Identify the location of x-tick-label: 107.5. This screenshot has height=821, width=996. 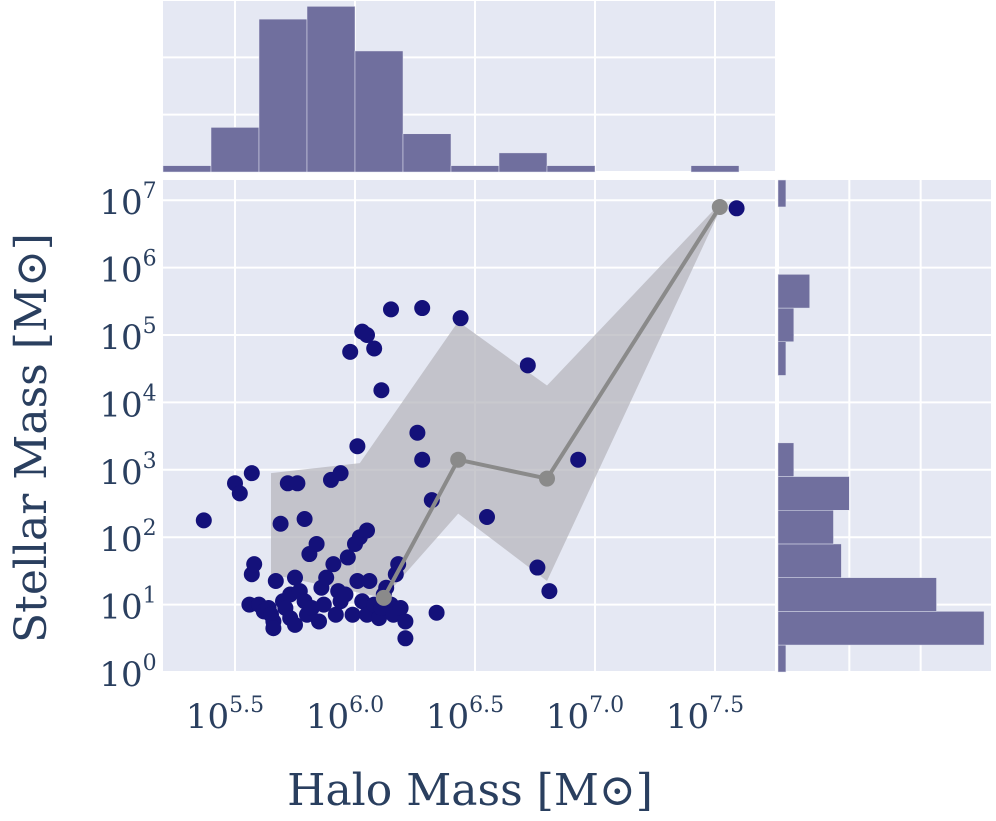
(705, 715).